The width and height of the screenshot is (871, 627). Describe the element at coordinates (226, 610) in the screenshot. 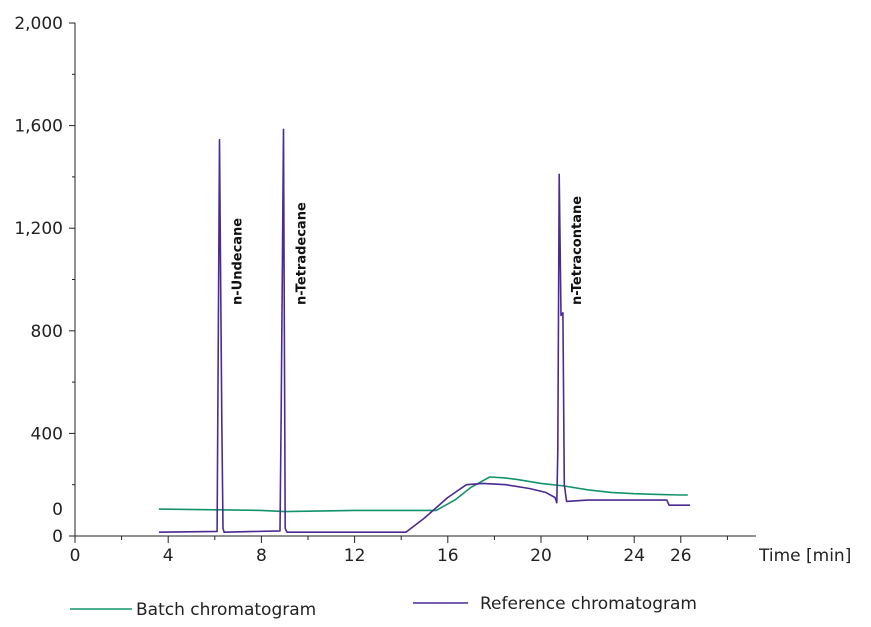

I see `legend-label: Batch chromatogram` at that location.